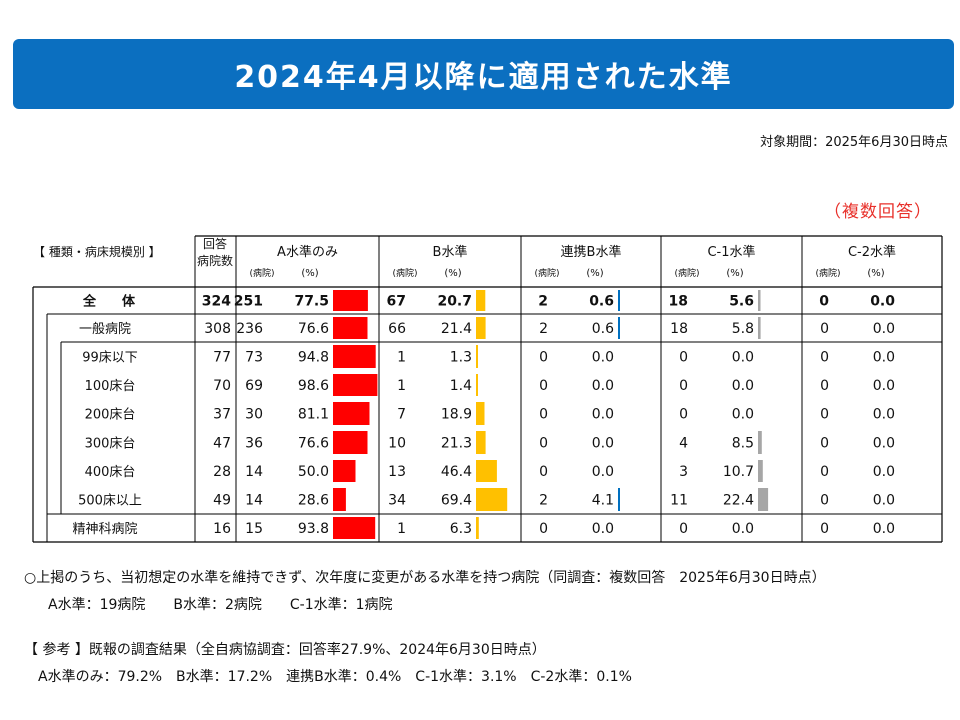 The image size is (960, 720). What do you see at coordinates (397, 501) in the screenshot?
I see `hospital-count: 34` at bounding box center [397, 501].